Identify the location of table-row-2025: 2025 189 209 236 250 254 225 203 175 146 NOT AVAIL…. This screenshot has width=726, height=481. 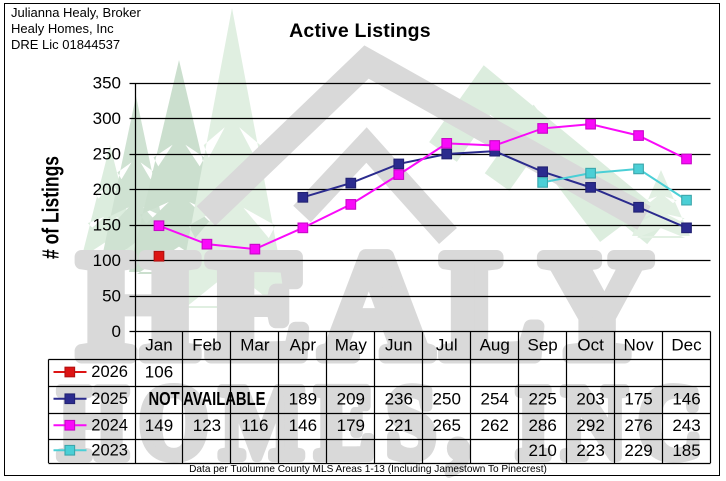
(377, 399).